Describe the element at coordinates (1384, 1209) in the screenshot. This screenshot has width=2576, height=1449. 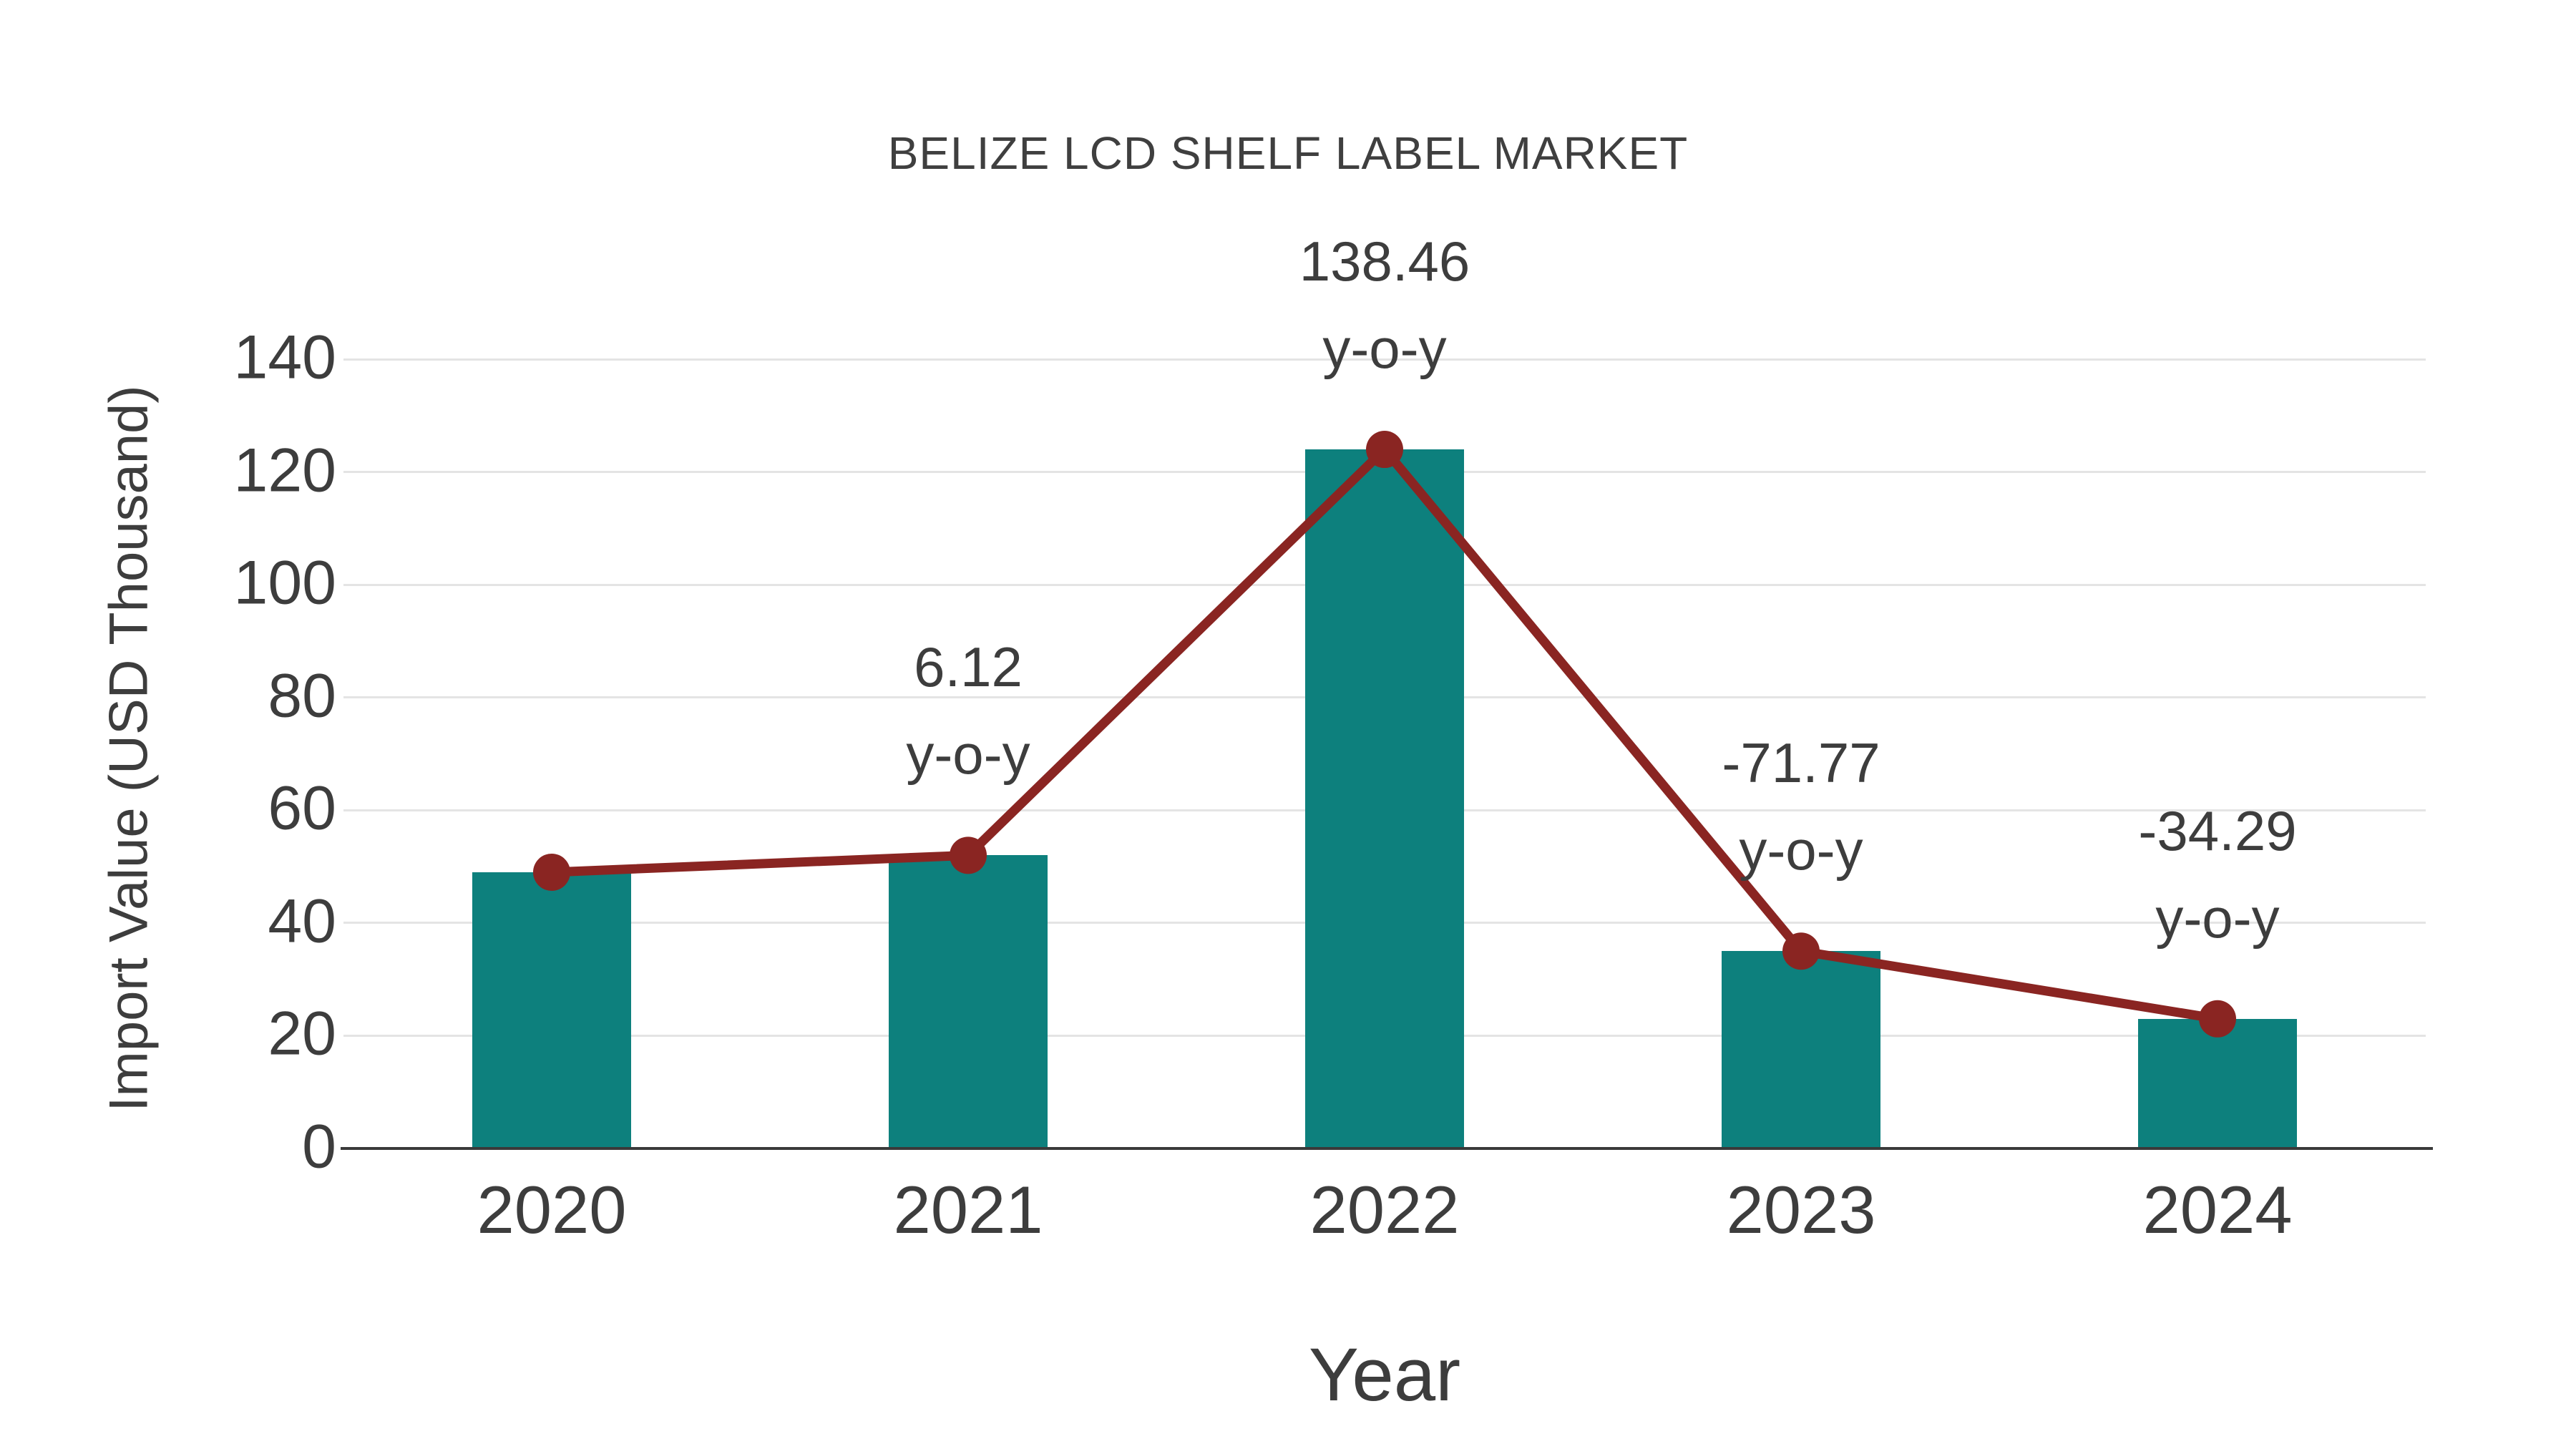
I see `x-tick-label-2022: 2022` at that location.